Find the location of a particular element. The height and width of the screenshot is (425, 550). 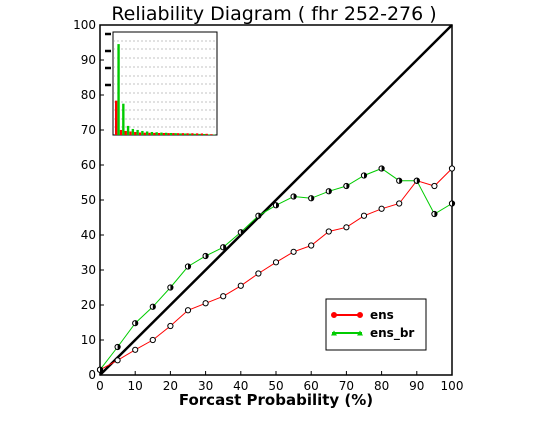

x-tick-label: 0 is located at coordinates (100, 386).